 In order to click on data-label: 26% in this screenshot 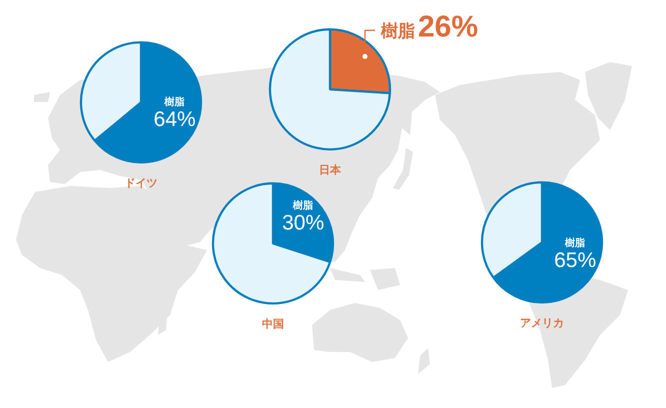, I will do `click(448, 27)`.